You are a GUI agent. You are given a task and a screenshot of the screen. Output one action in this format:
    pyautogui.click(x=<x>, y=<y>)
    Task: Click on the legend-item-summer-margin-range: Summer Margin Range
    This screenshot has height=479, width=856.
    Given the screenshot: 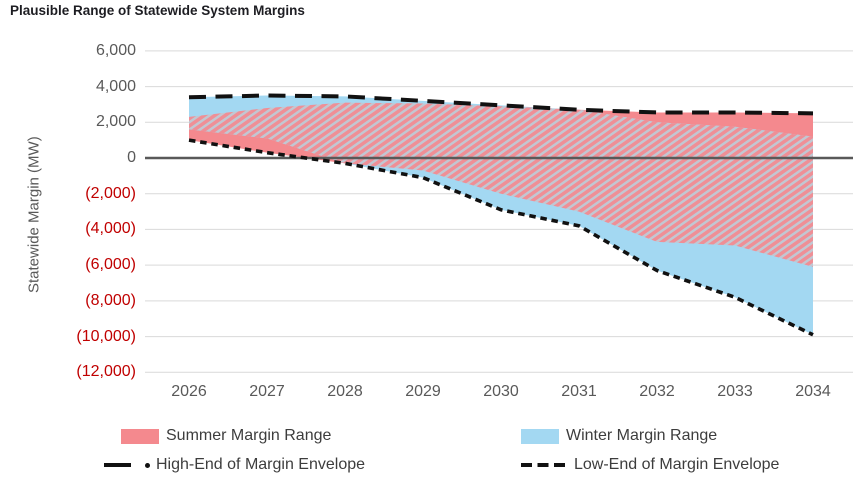 What is the action you would take?
    pyautogui.click(x=226, y=436)
    